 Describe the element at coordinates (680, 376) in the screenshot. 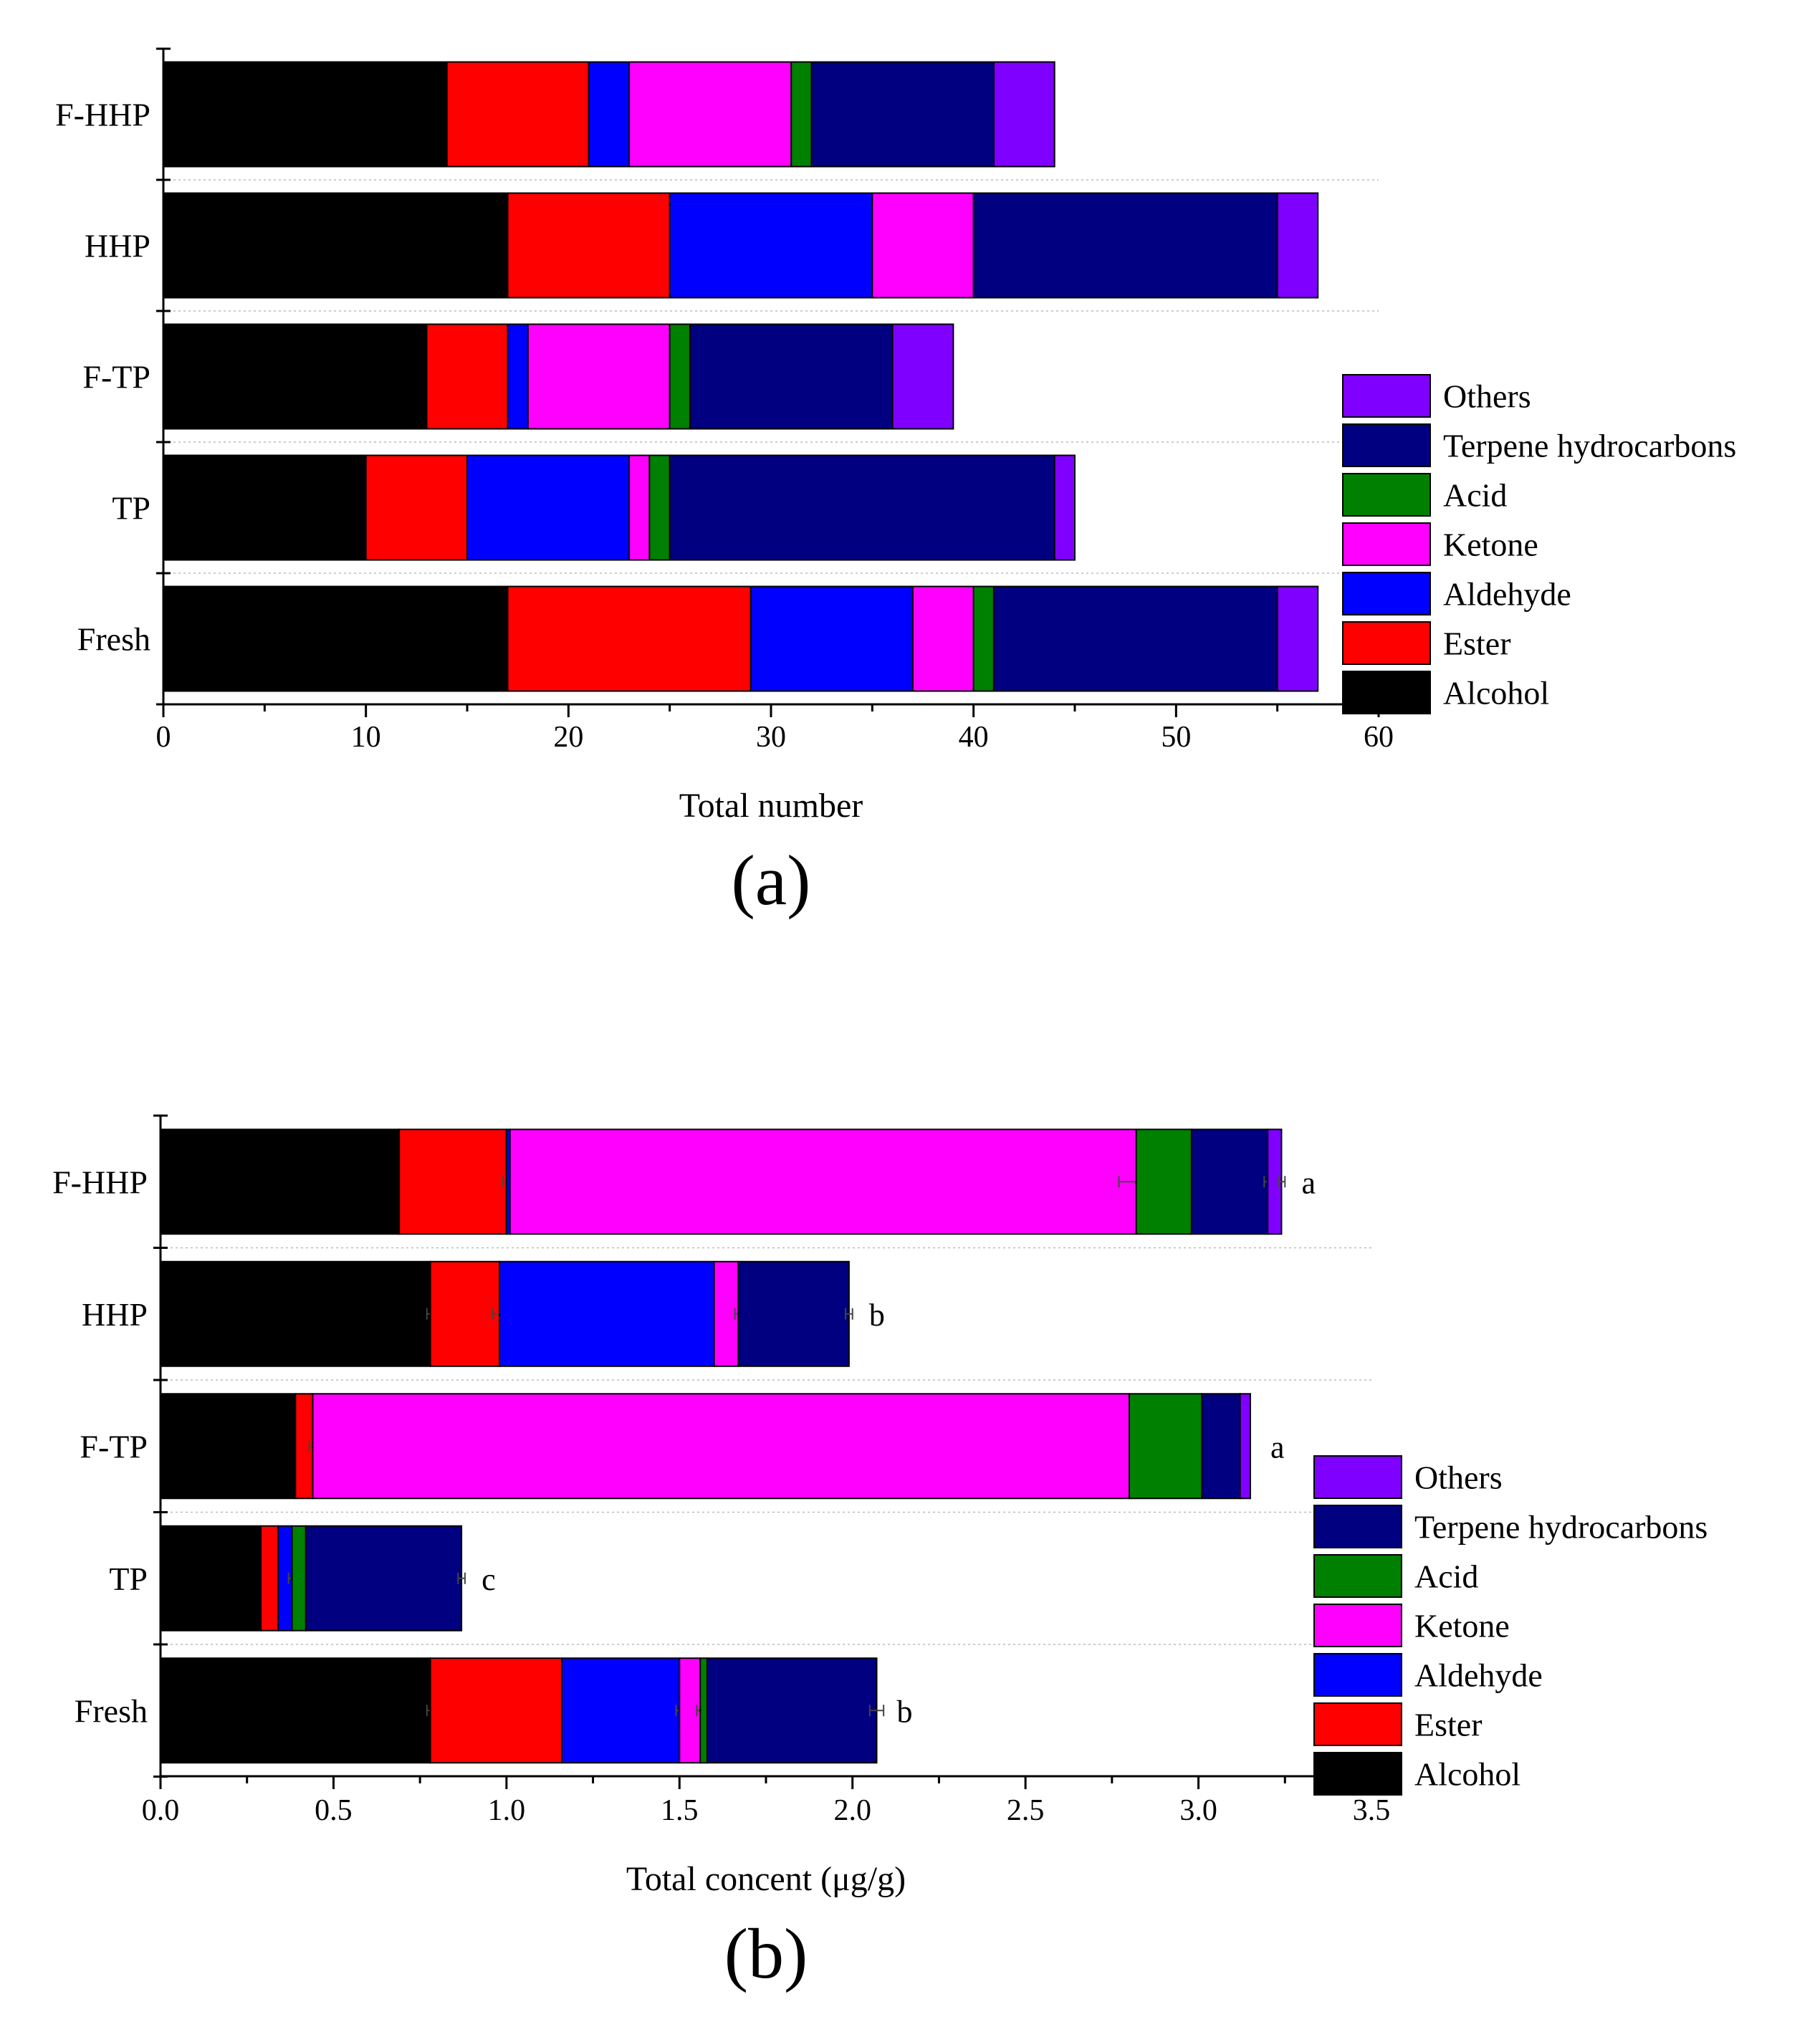

I see `panel-a-bar-f-tp-acid` at that location.